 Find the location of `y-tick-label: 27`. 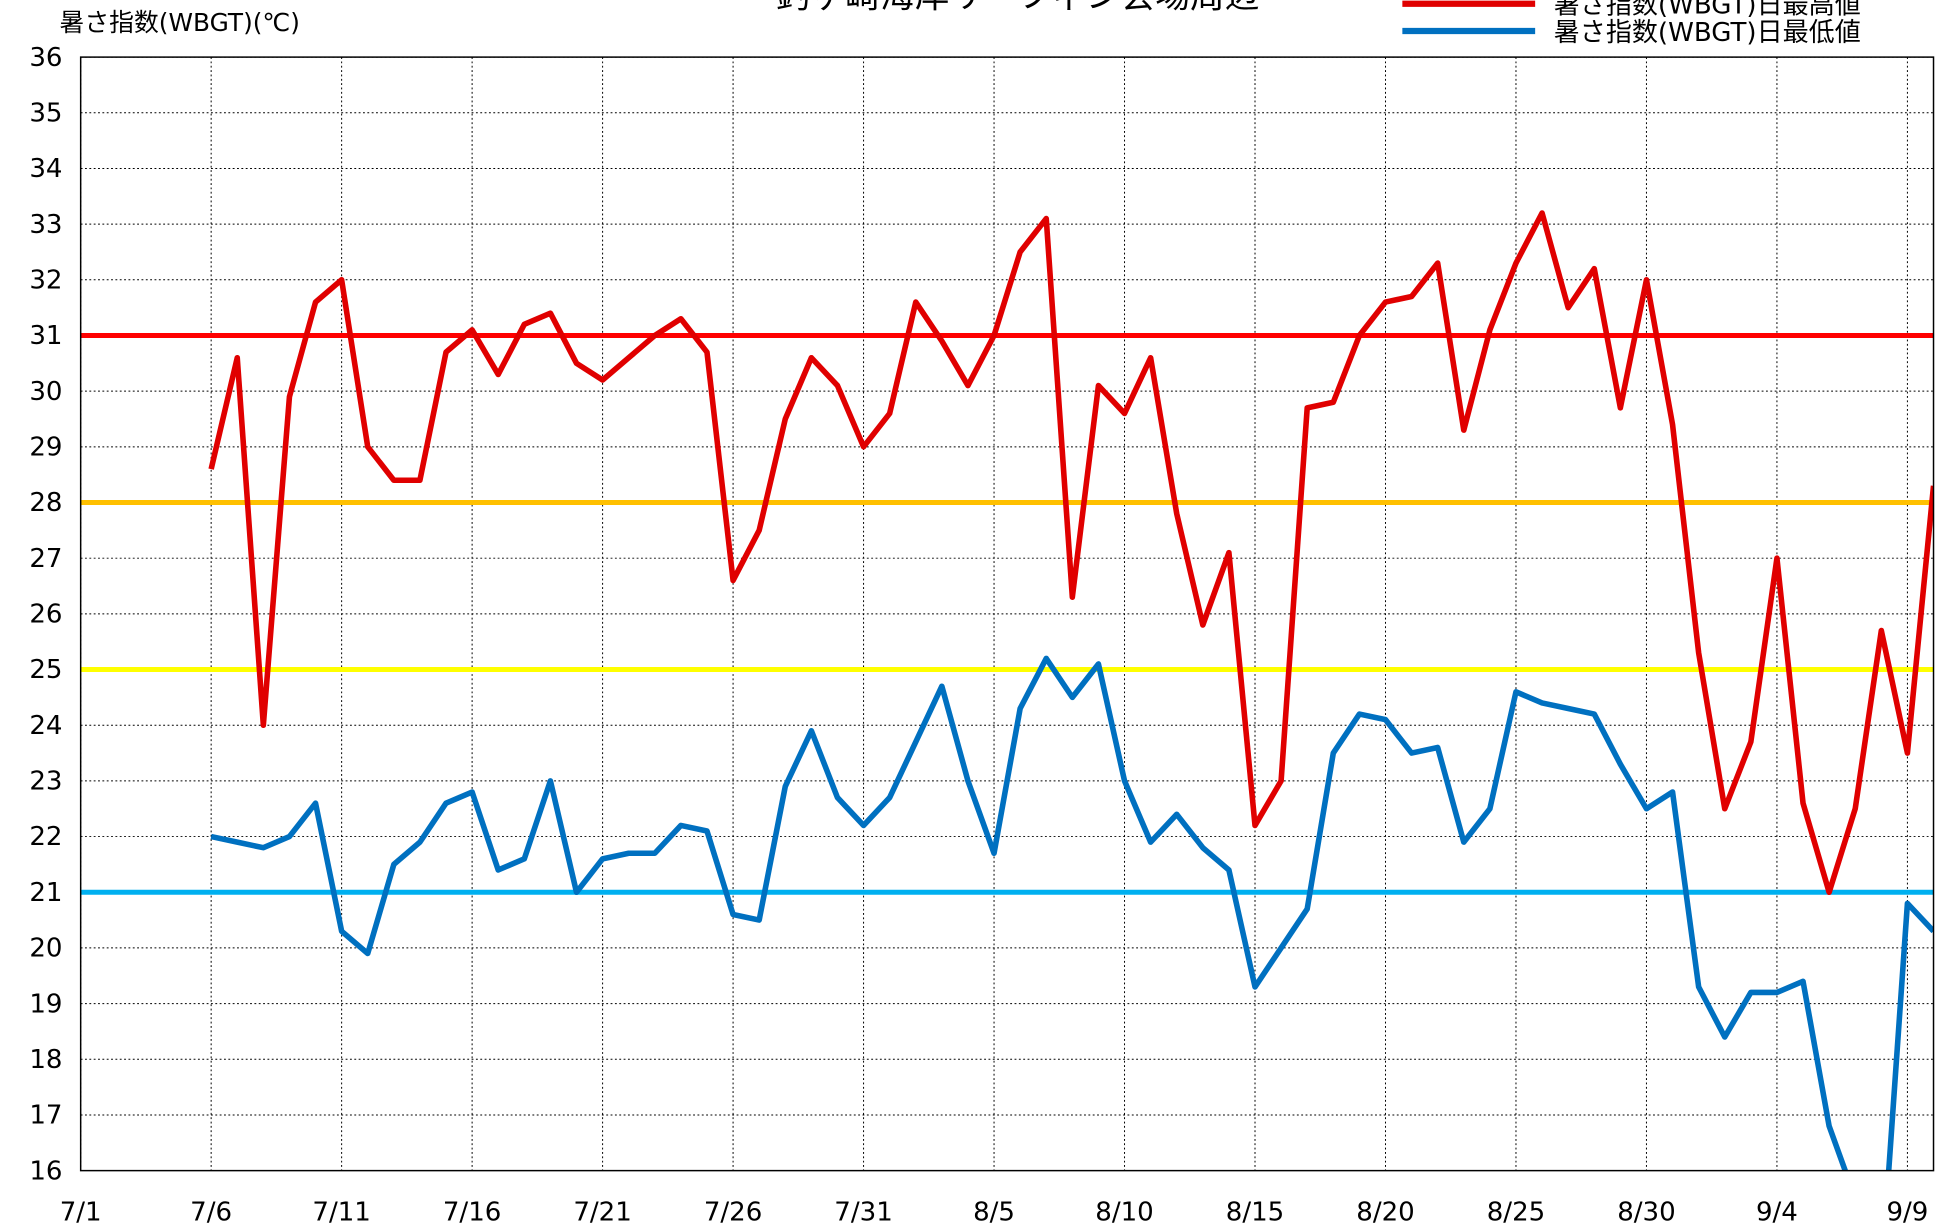

y-tick-label: 27 is located at coordinates (45, 559).